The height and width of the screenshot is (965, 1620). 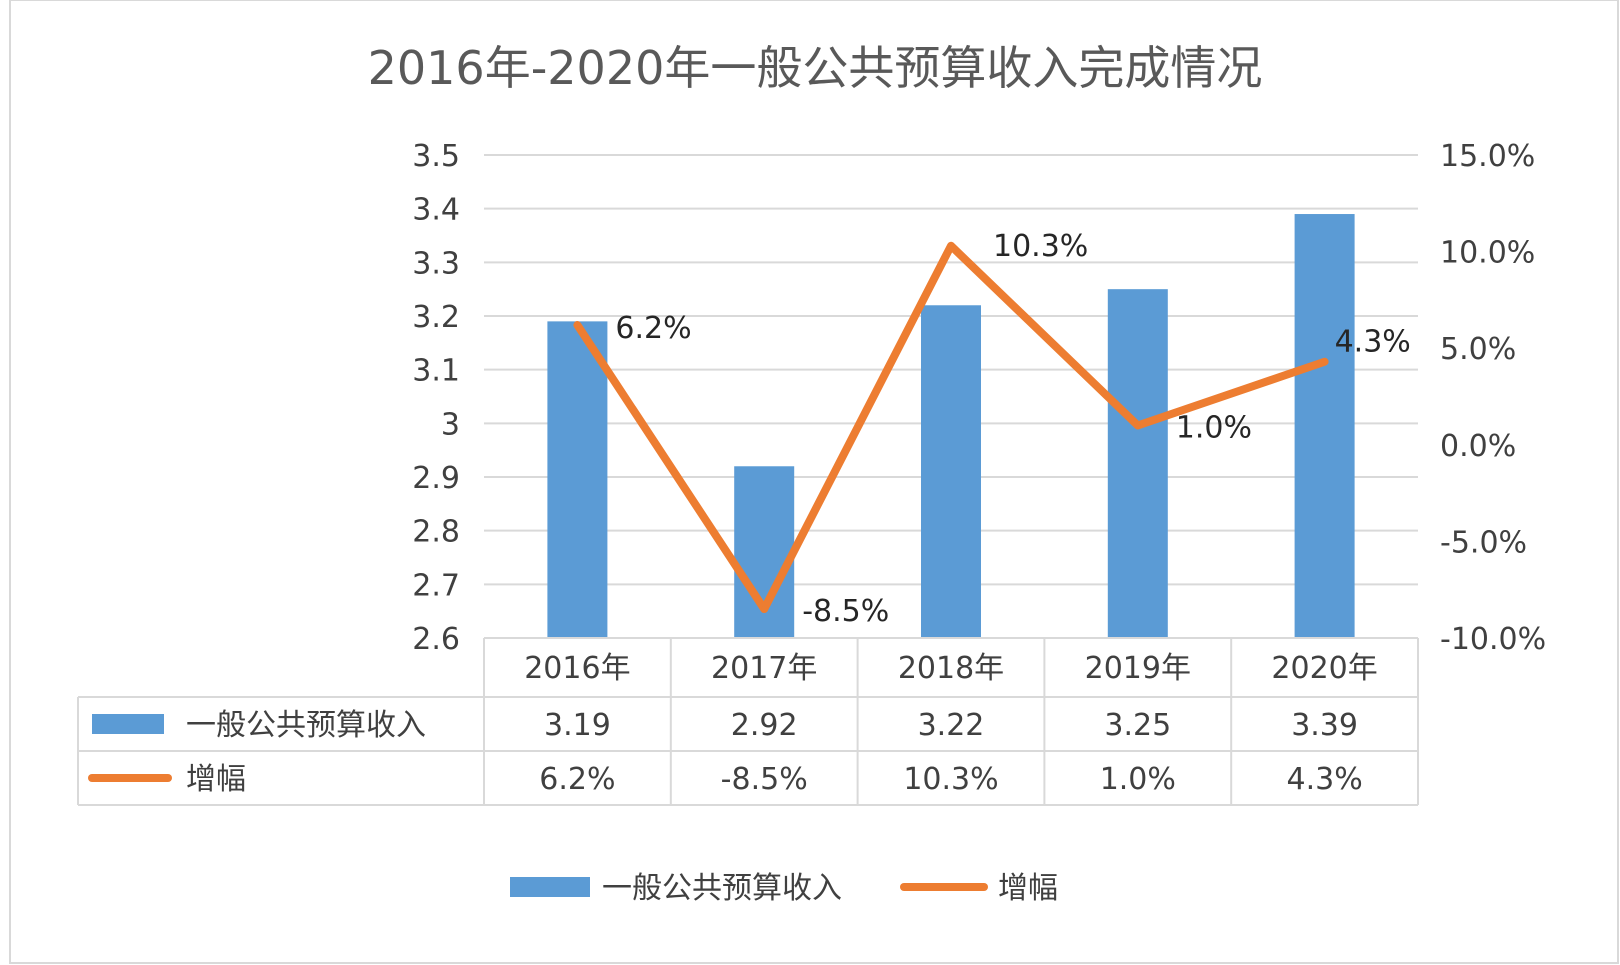 I want to click on line-data-label: 10.3%, so click(x=1040, y=246).